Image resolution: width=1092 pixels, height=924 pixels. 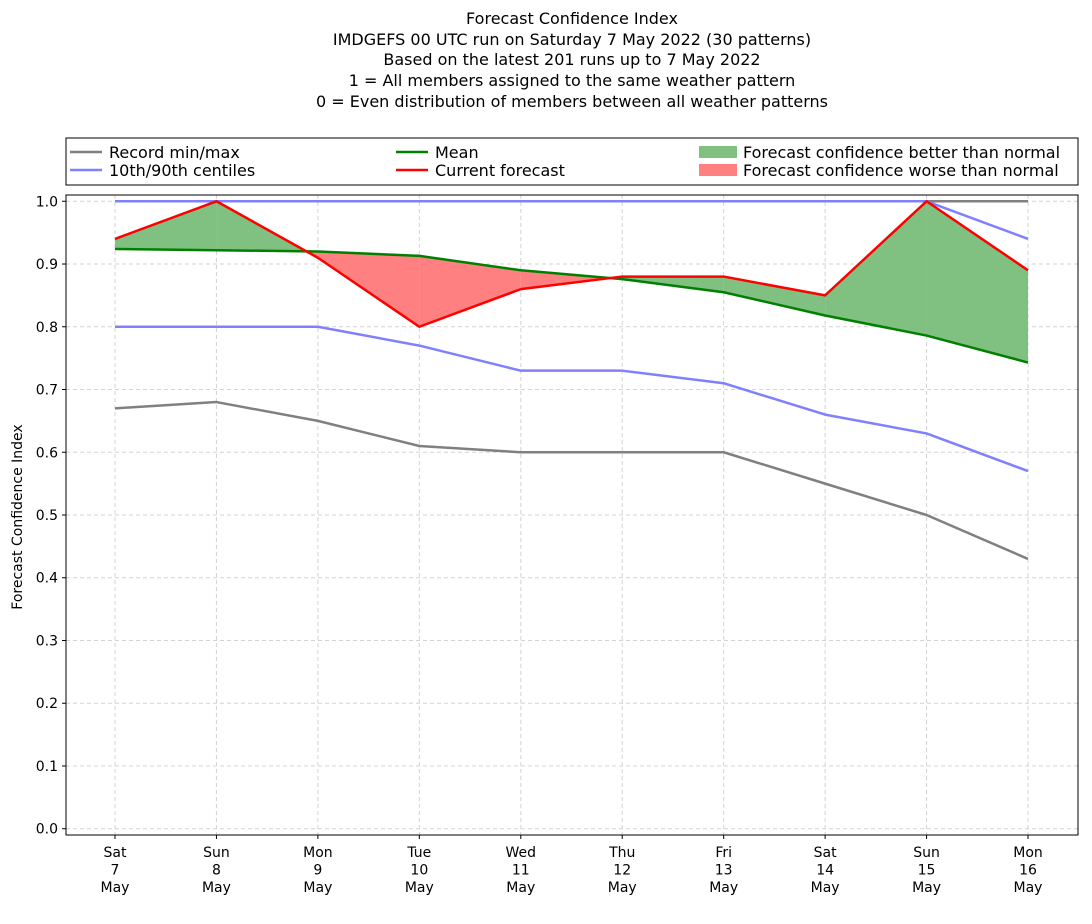 I want to click on y-tick-label: 0.7, so click(x=47, y=391).